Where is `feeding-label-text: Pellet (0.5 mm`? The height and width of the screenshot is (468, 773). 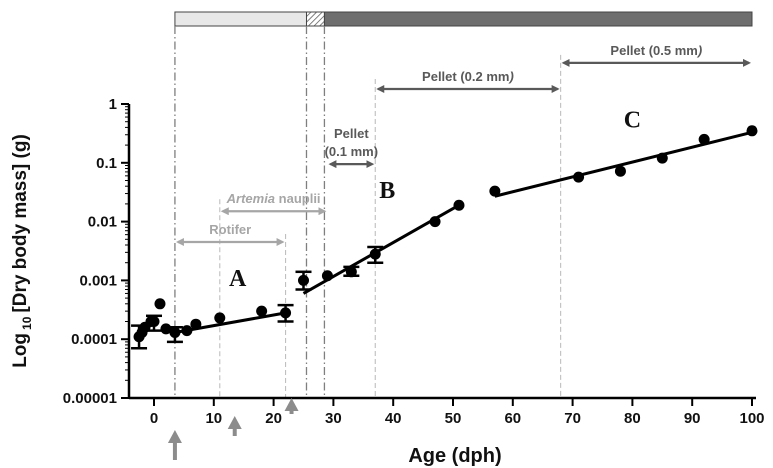 feeding-label-text: Pellet (0.5 mm is located at coordinates (653, 50).